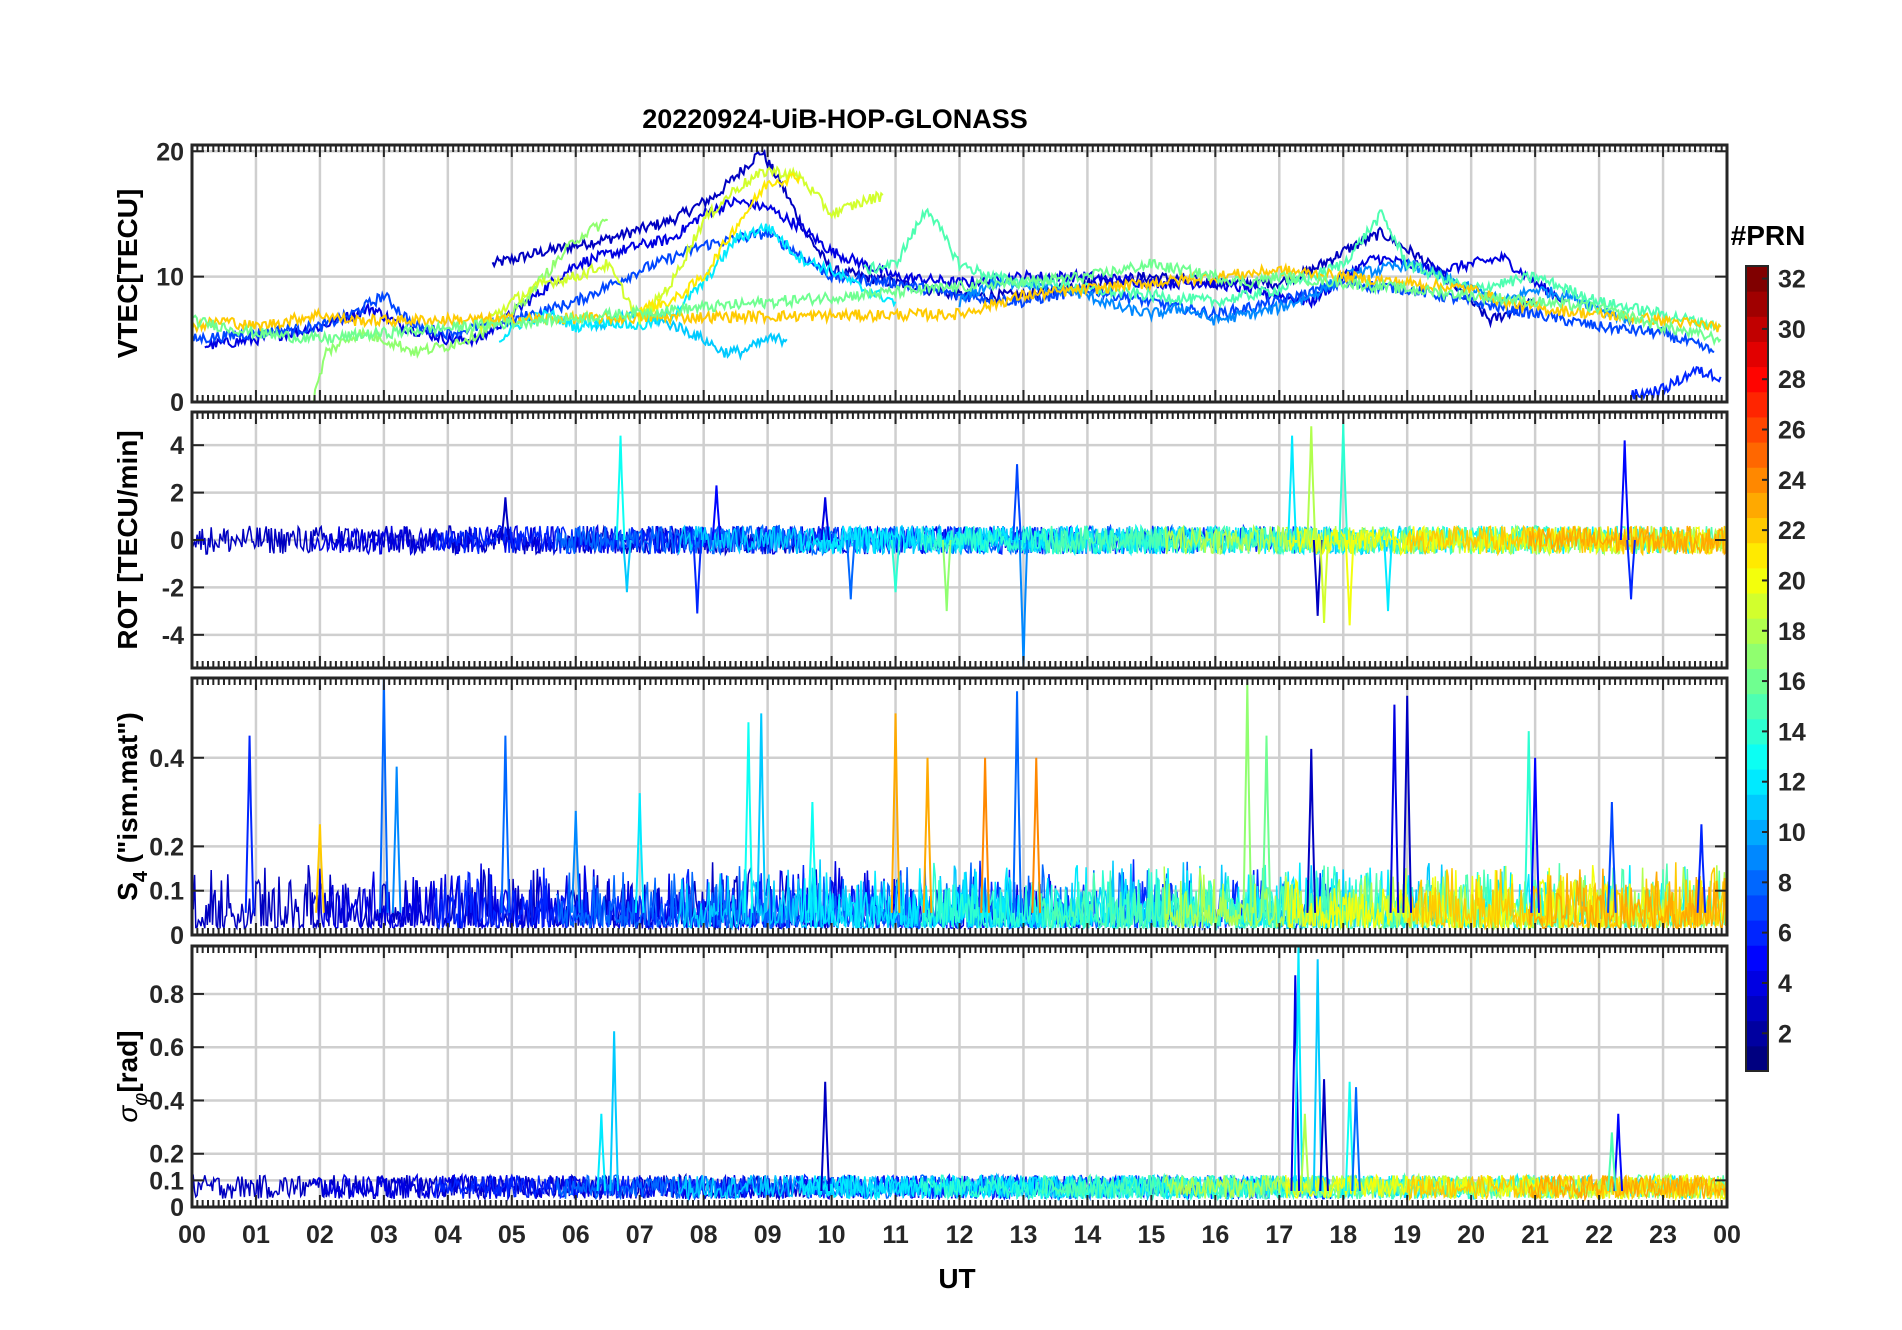  I want to click on x-tick-label: 13, so click(1024, 1235).